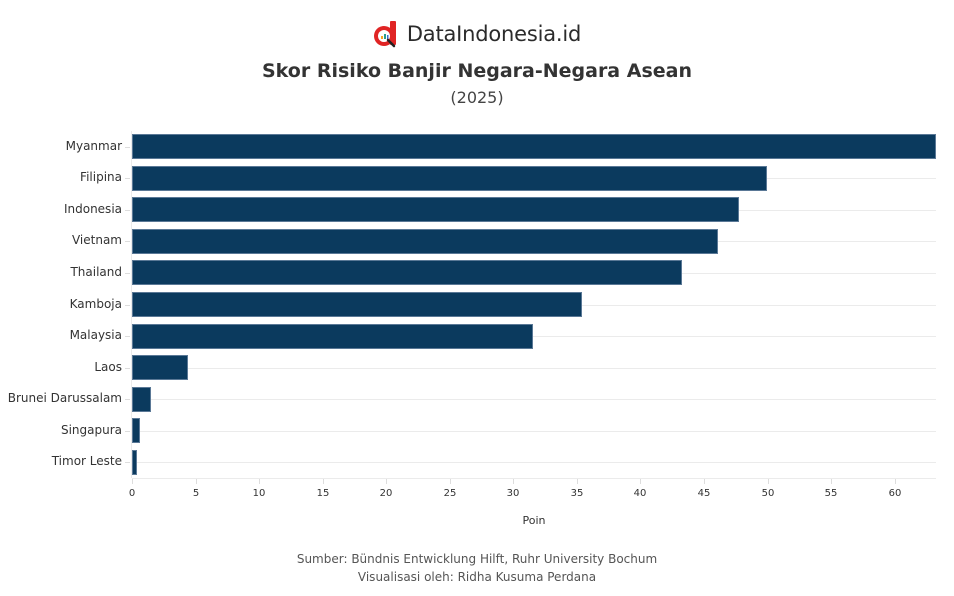  What do you see at coordinates (96, 240) in the screenshot?
I see `y-tick-label: Vietnam` at bounding box center [96, 240].